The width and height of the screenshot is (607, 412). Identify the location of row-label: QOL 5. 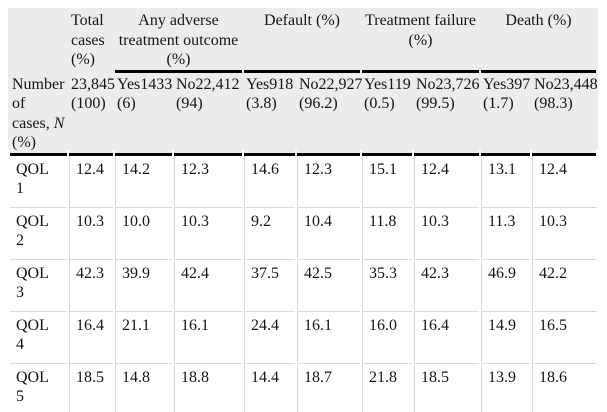
(38, 387).